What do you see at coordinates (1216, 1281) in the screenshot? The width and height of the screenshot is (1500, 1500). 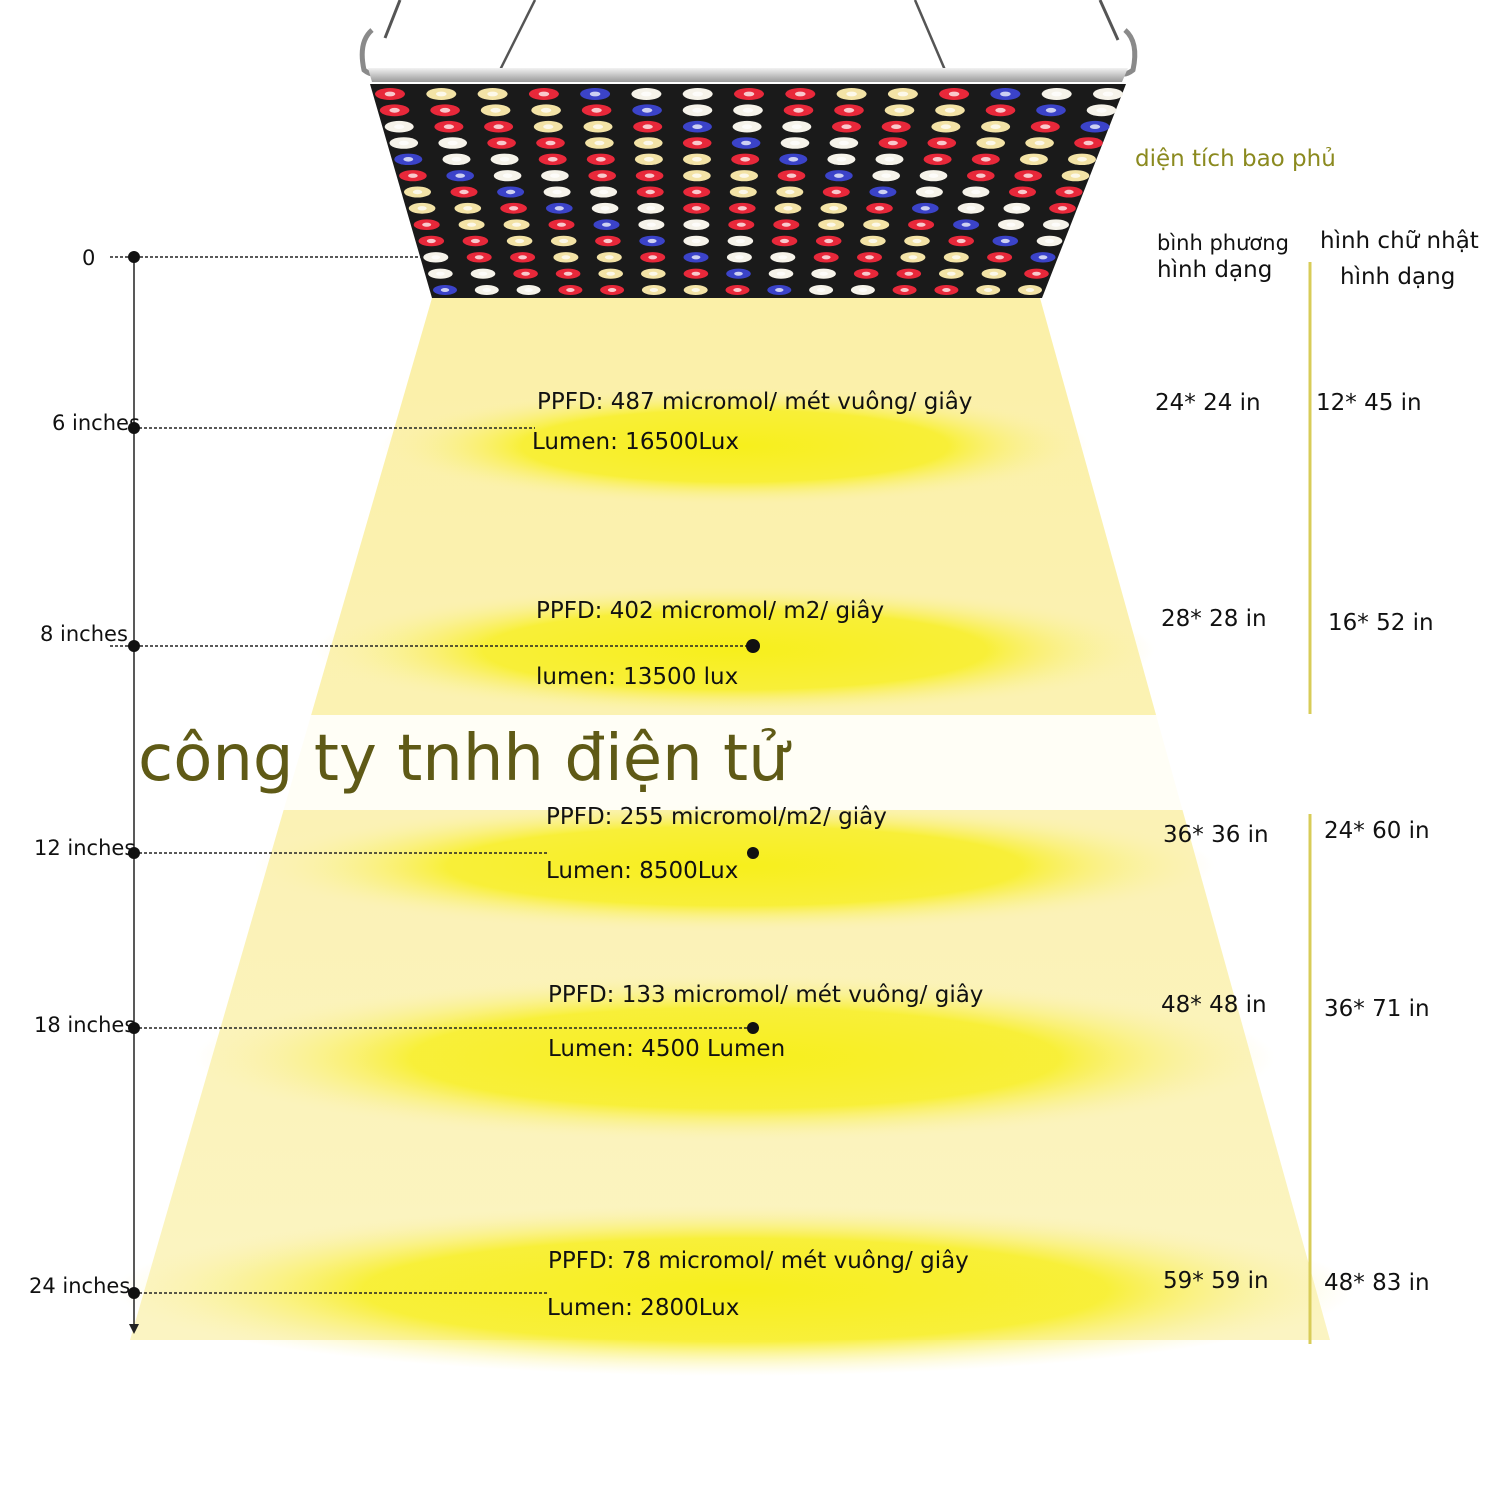 I see `square-size-24in: 59* 59 in` at bounding box center [1216, 1281].